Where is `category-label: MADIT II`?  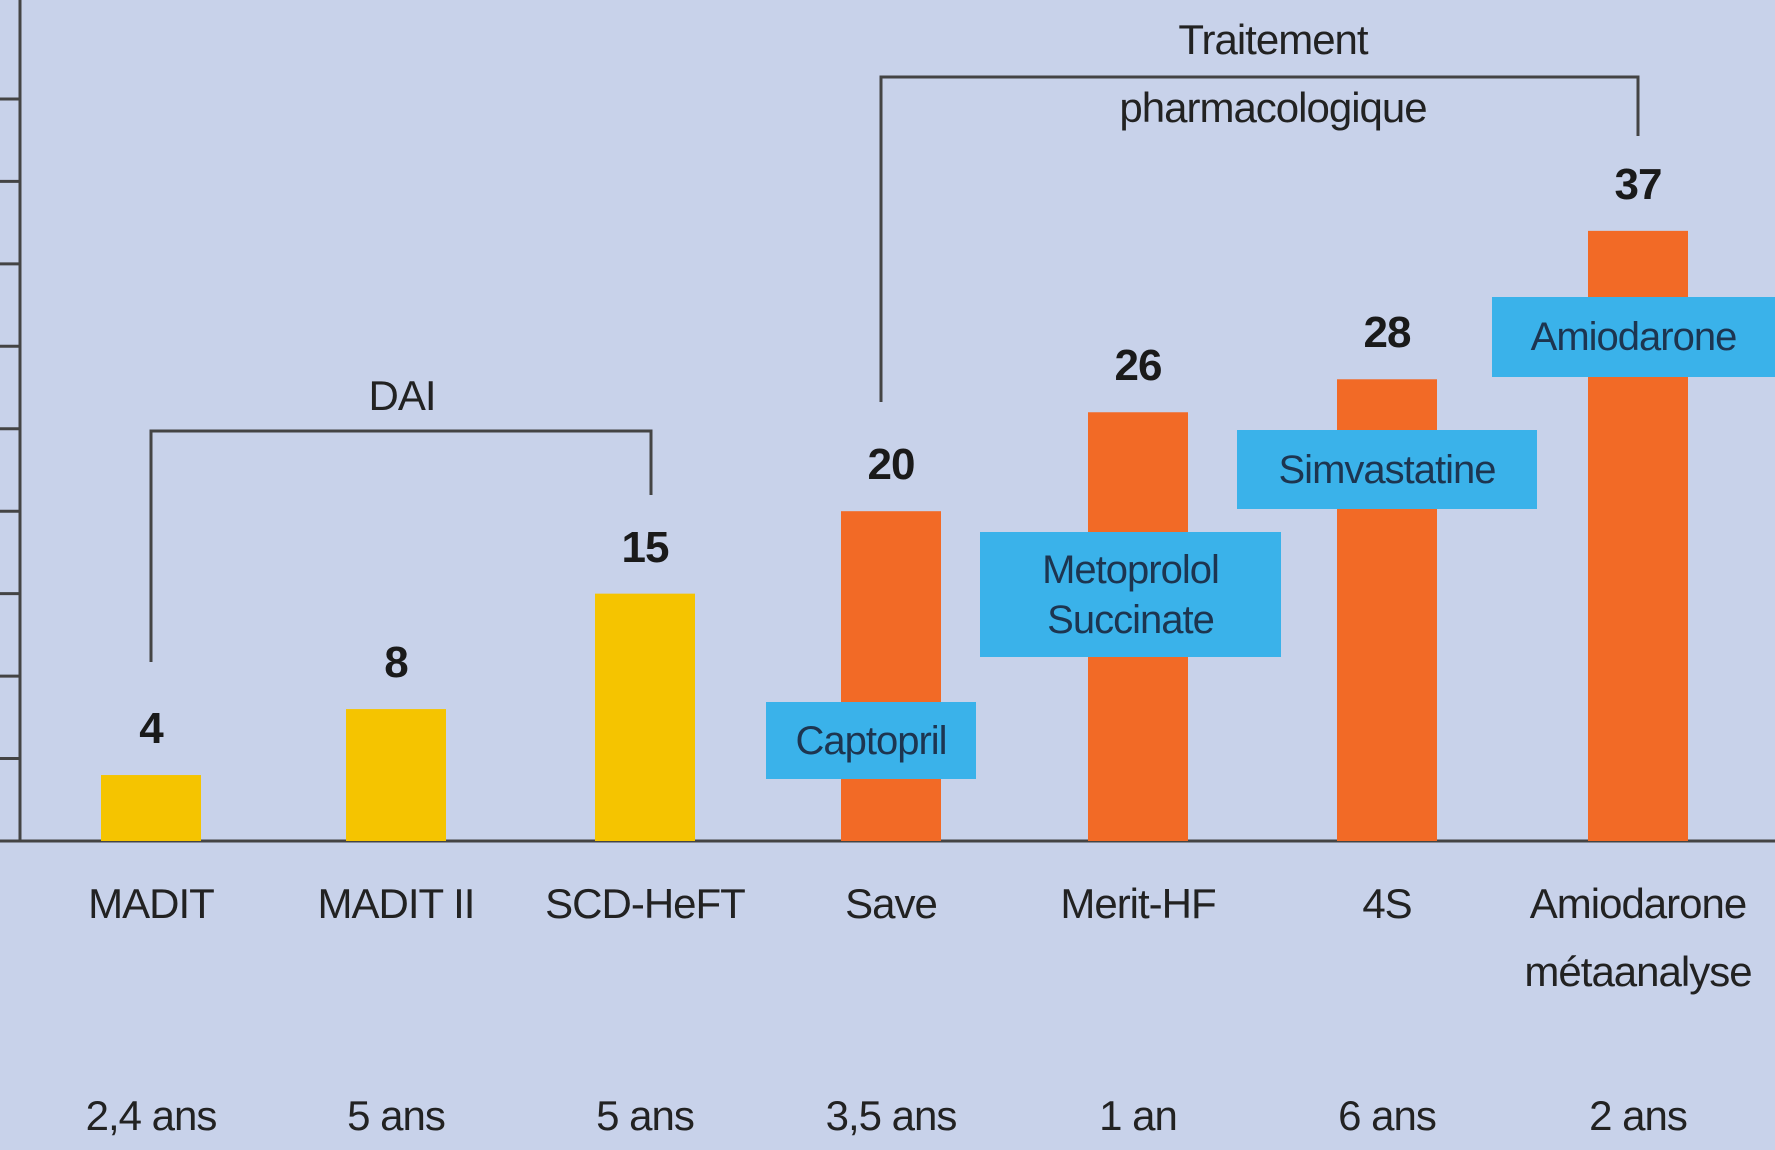
category-label: MADIT II is located at coordinates (396, 903).